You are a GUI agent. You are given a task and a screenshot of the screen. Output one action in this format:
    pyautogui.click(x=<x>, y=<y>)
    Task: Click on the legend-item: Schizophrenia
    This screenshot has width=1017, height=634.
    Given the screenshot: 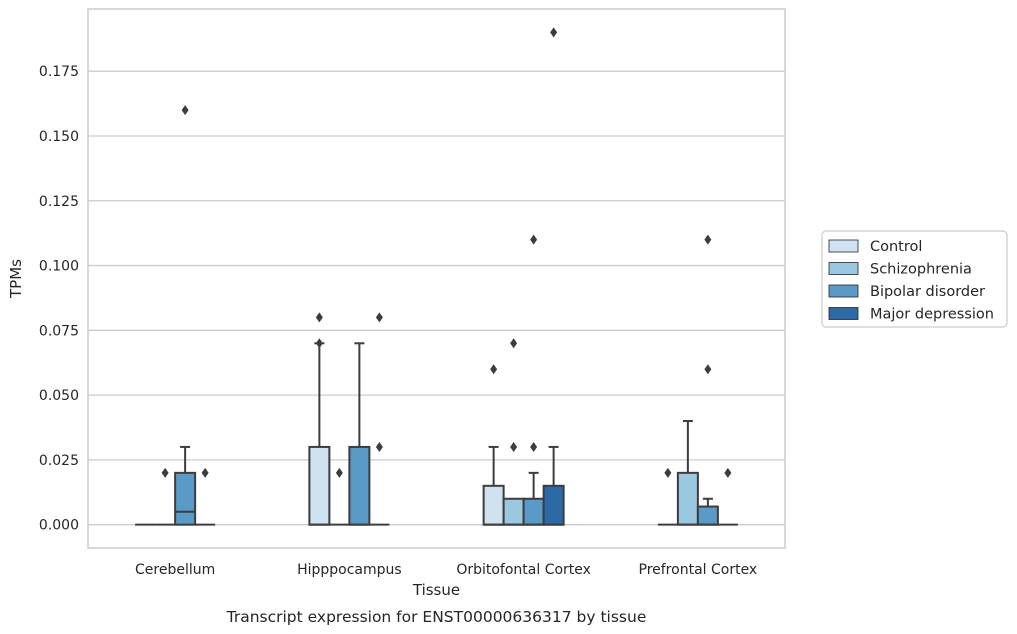 What is the action you would take?
    pyautogui.click(x=900, y=270)
    